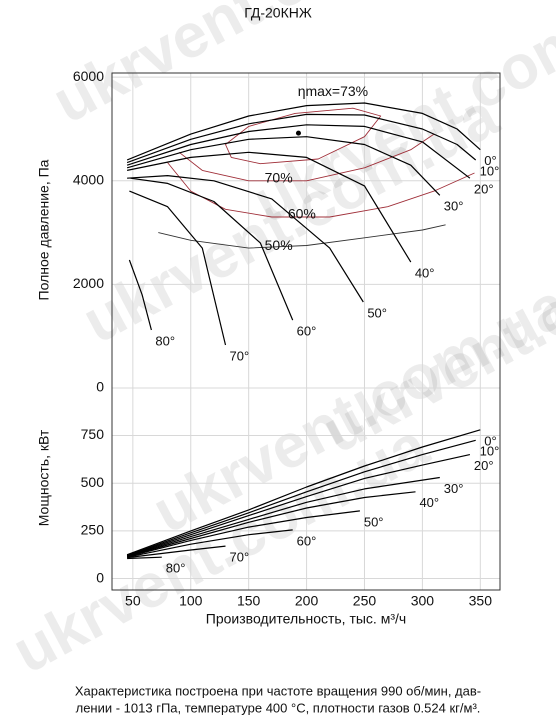 Image resolution: width=556 pixels, height=728 pixels. I want to click on x-axis-label: Производительность, тыс. м³/ч, so click(306, 619).